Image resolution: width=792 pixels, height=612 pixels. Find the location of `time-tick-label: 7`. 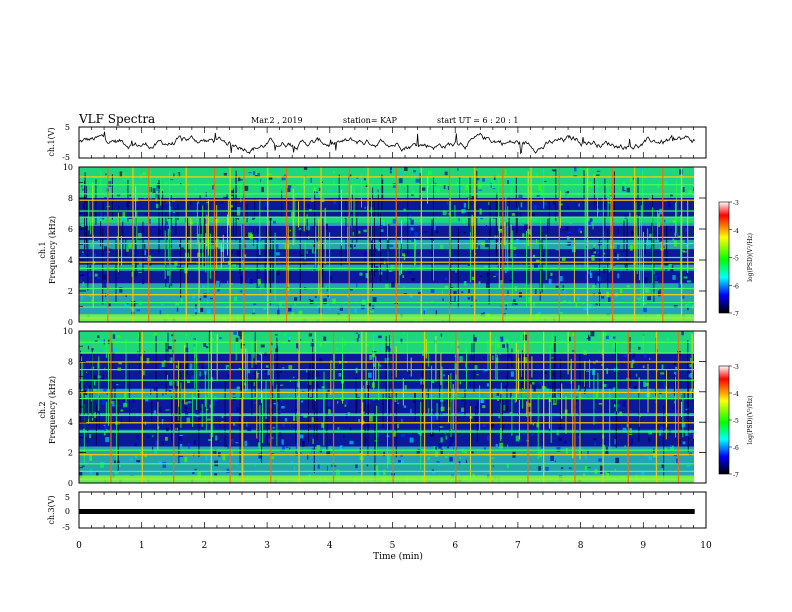

time-tick-label: 7 is located at coordinates (518, 546).